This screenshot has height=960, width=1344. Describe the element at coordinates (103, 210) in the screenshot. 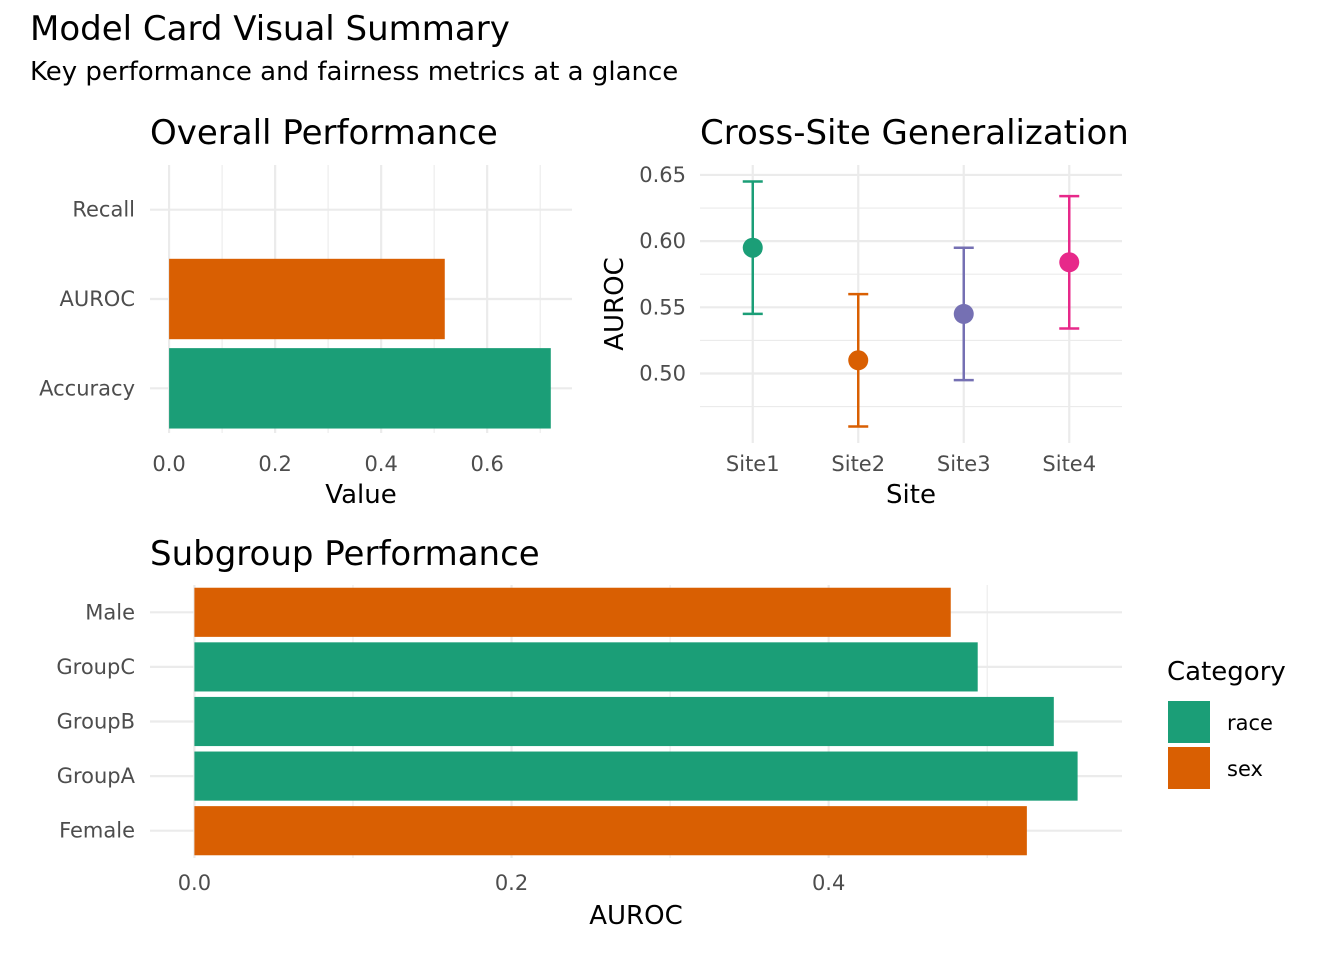

I see `y-tick-label: Recall` at that location.